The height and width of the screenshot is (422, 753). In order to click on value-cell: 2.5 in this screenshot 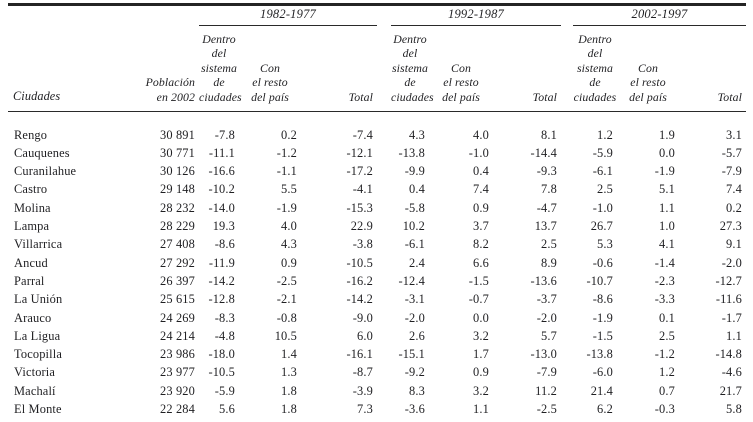, I will do `click(605, 189)`.